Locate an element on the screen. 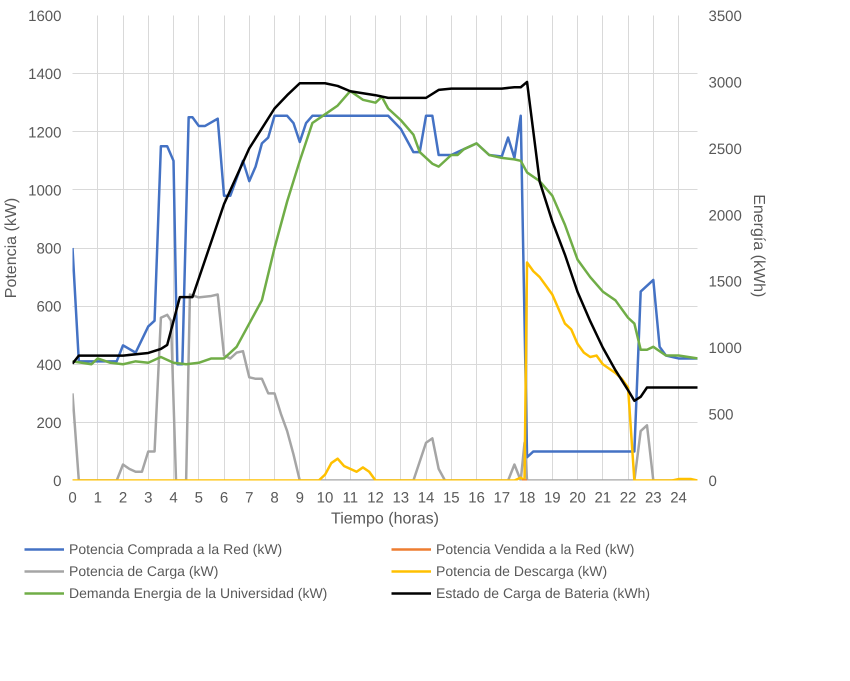  y2-tick-label: 500 is located at coordinates (721, 415).